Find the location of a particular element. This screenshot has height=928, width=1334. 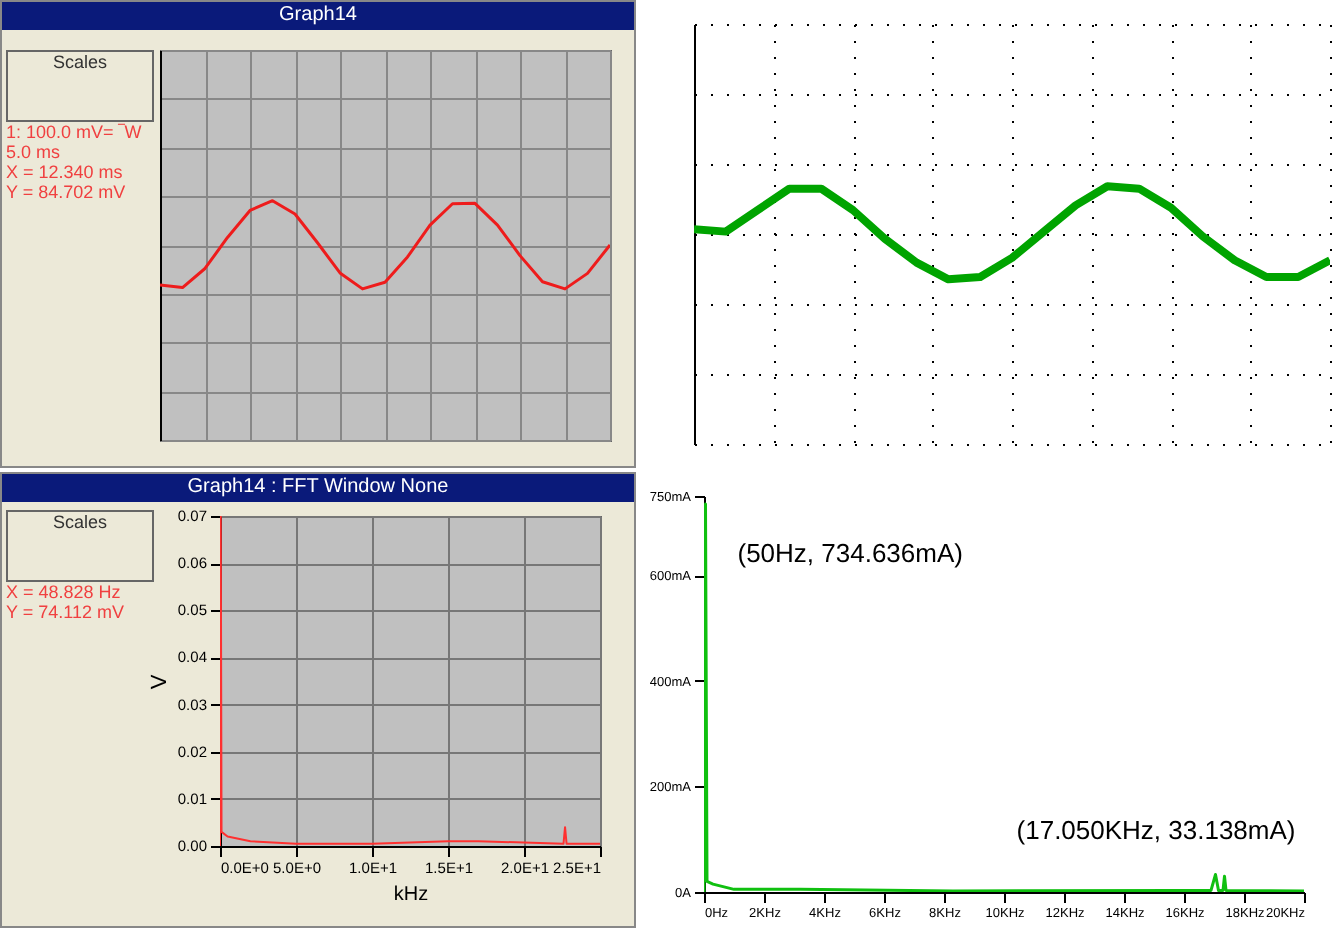

text: X = 12.340 ms is located at coordinates (65, 172).